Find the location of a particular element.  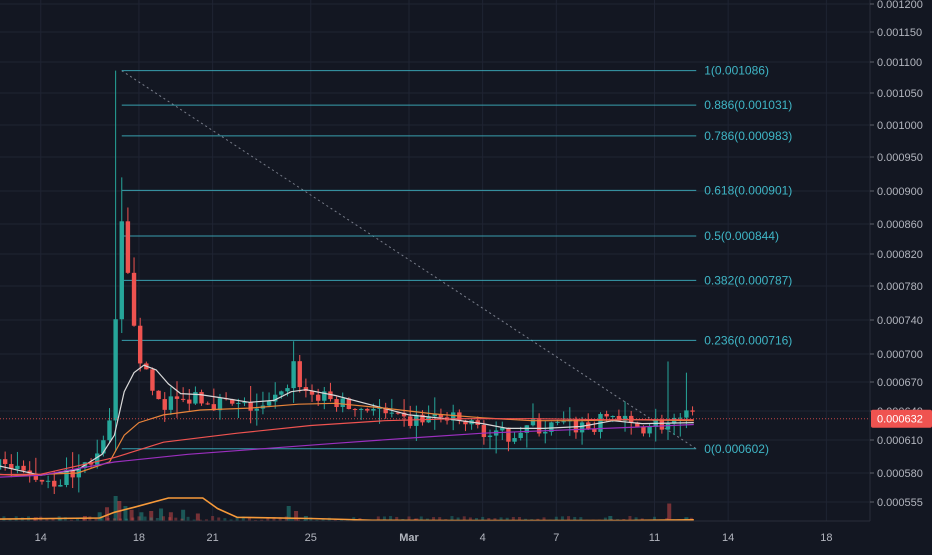

last-price-tag is located at coordinates (901, 418).